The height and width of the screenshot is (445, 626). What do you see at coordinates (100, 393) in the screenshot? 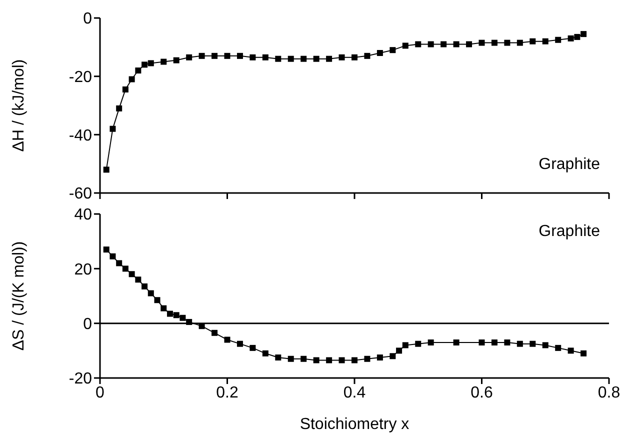
I see `x-tick-label: 0` at bounding box center [100, 393].